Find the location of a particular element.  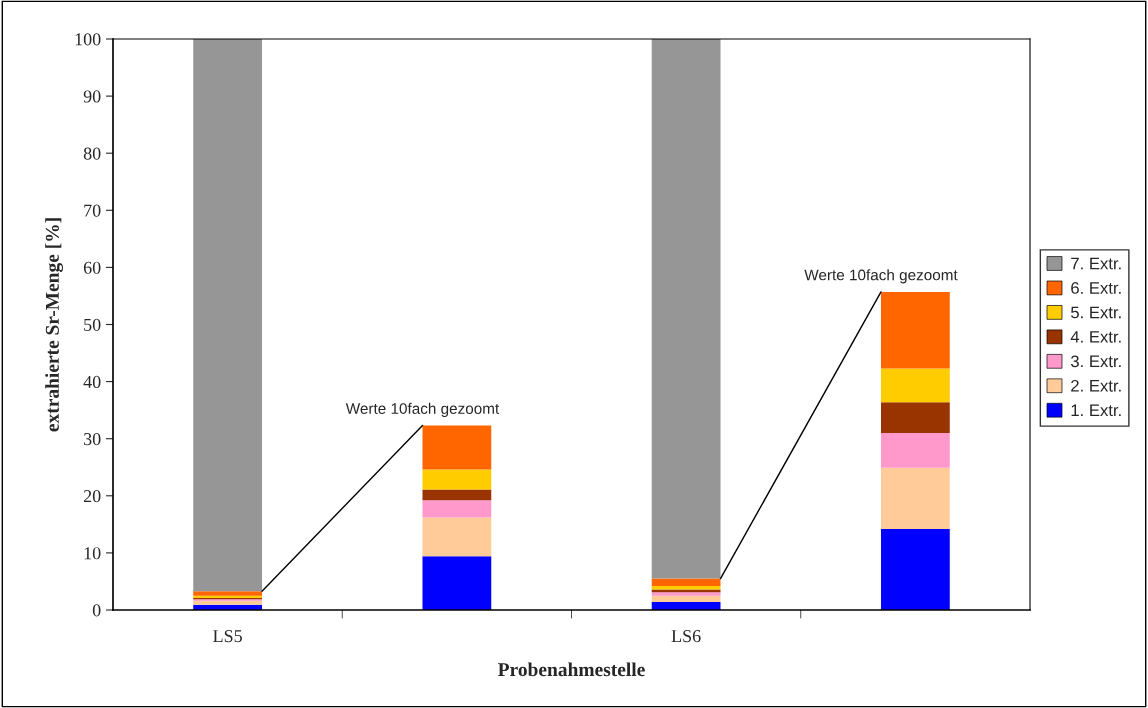

y-tick-label: 40 is located at coordinates (92, 382).